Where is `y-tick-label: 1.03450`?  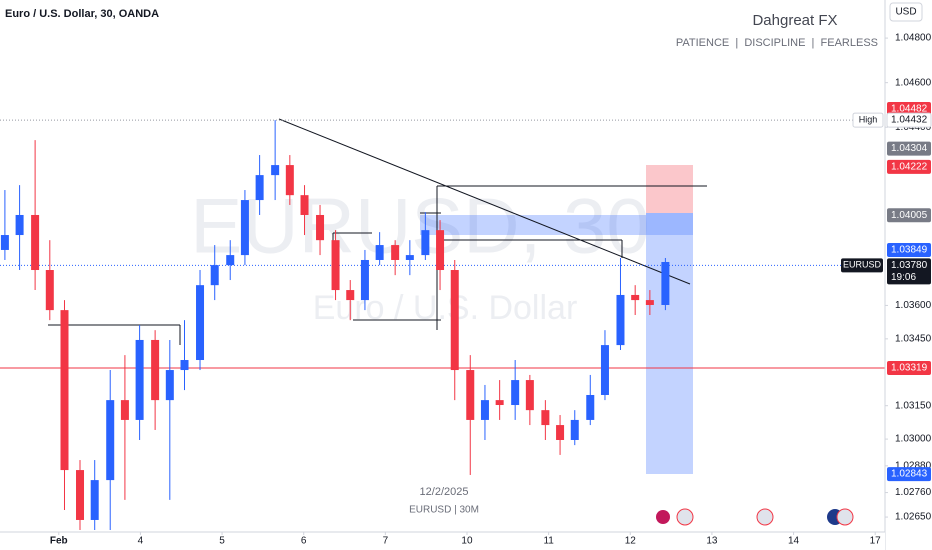
y-tick-label: 1.03450 is located at coordinates (913, 338).